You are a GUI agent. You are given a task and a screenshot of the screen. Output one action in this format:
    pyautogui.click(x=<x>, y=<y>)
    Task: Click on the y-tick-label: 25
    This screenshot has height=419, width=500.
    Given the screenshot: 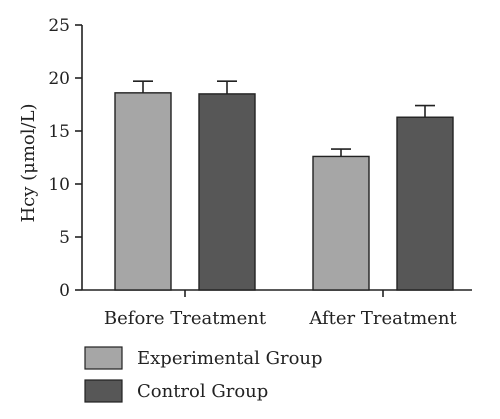 What is the action you would take?
    pyautogui.click(x=59, y=26)
    